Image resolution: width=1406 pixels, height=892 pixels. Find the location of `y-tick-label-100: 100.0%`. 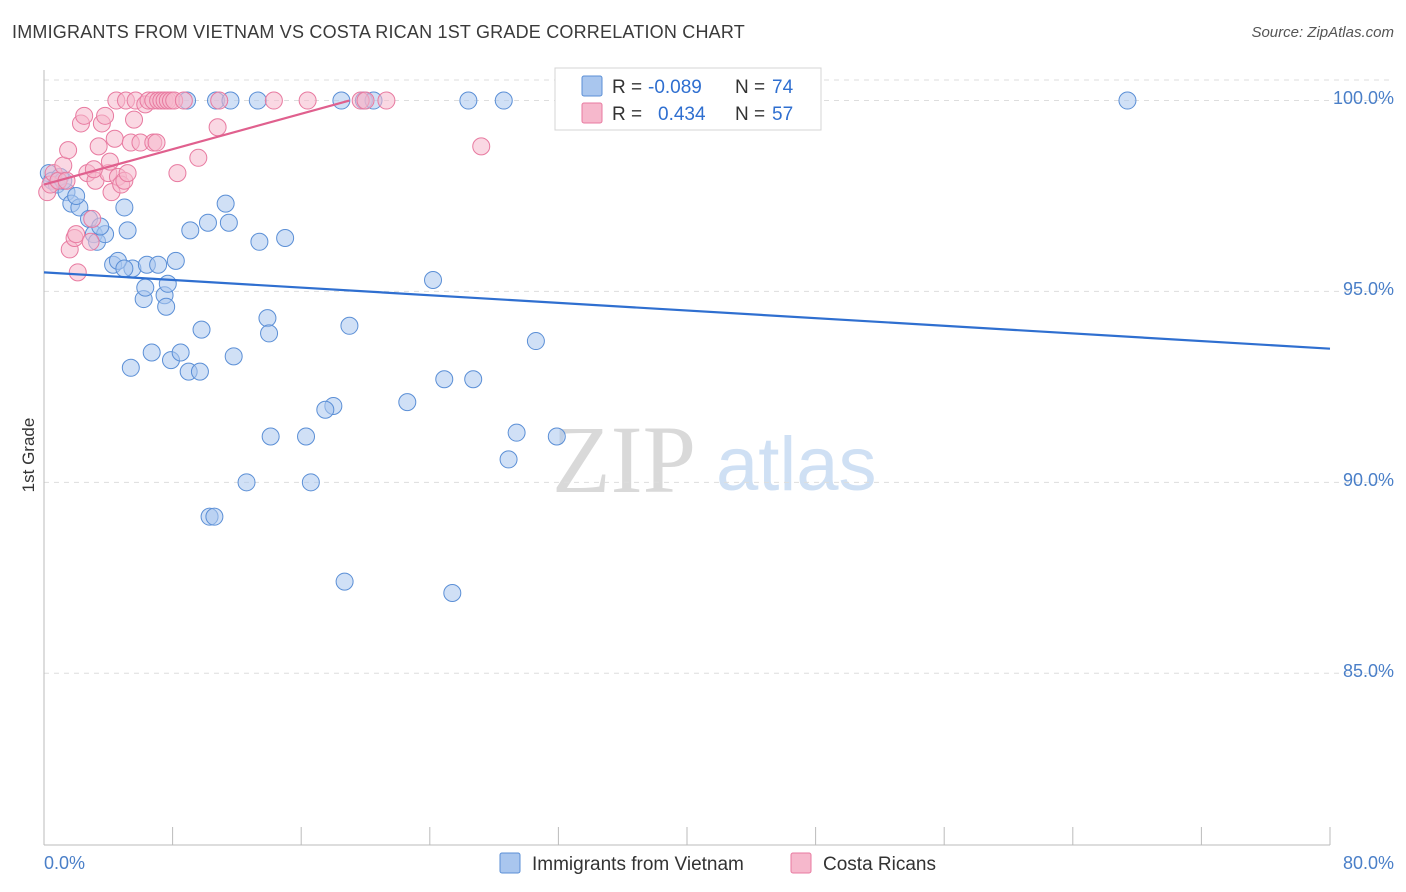

y-tick-label-100: 100.0% is located at coordinates (1363, 98).